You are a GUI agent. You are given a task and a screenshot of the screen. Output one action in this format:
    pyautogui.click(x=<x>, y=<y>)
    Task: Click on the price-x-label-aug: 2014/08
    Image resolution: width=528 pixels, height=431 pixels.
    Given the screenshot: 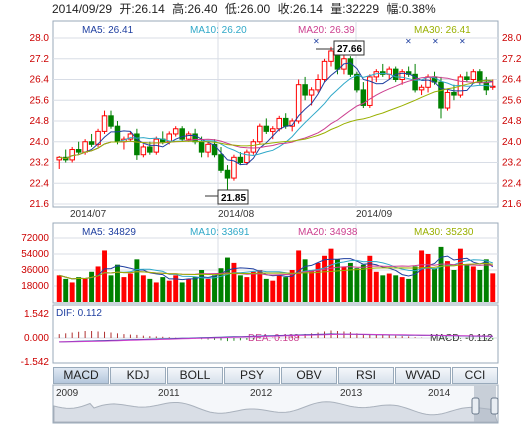 What is the action you would take?
    pyautogui.click(x=236, y=214)
    